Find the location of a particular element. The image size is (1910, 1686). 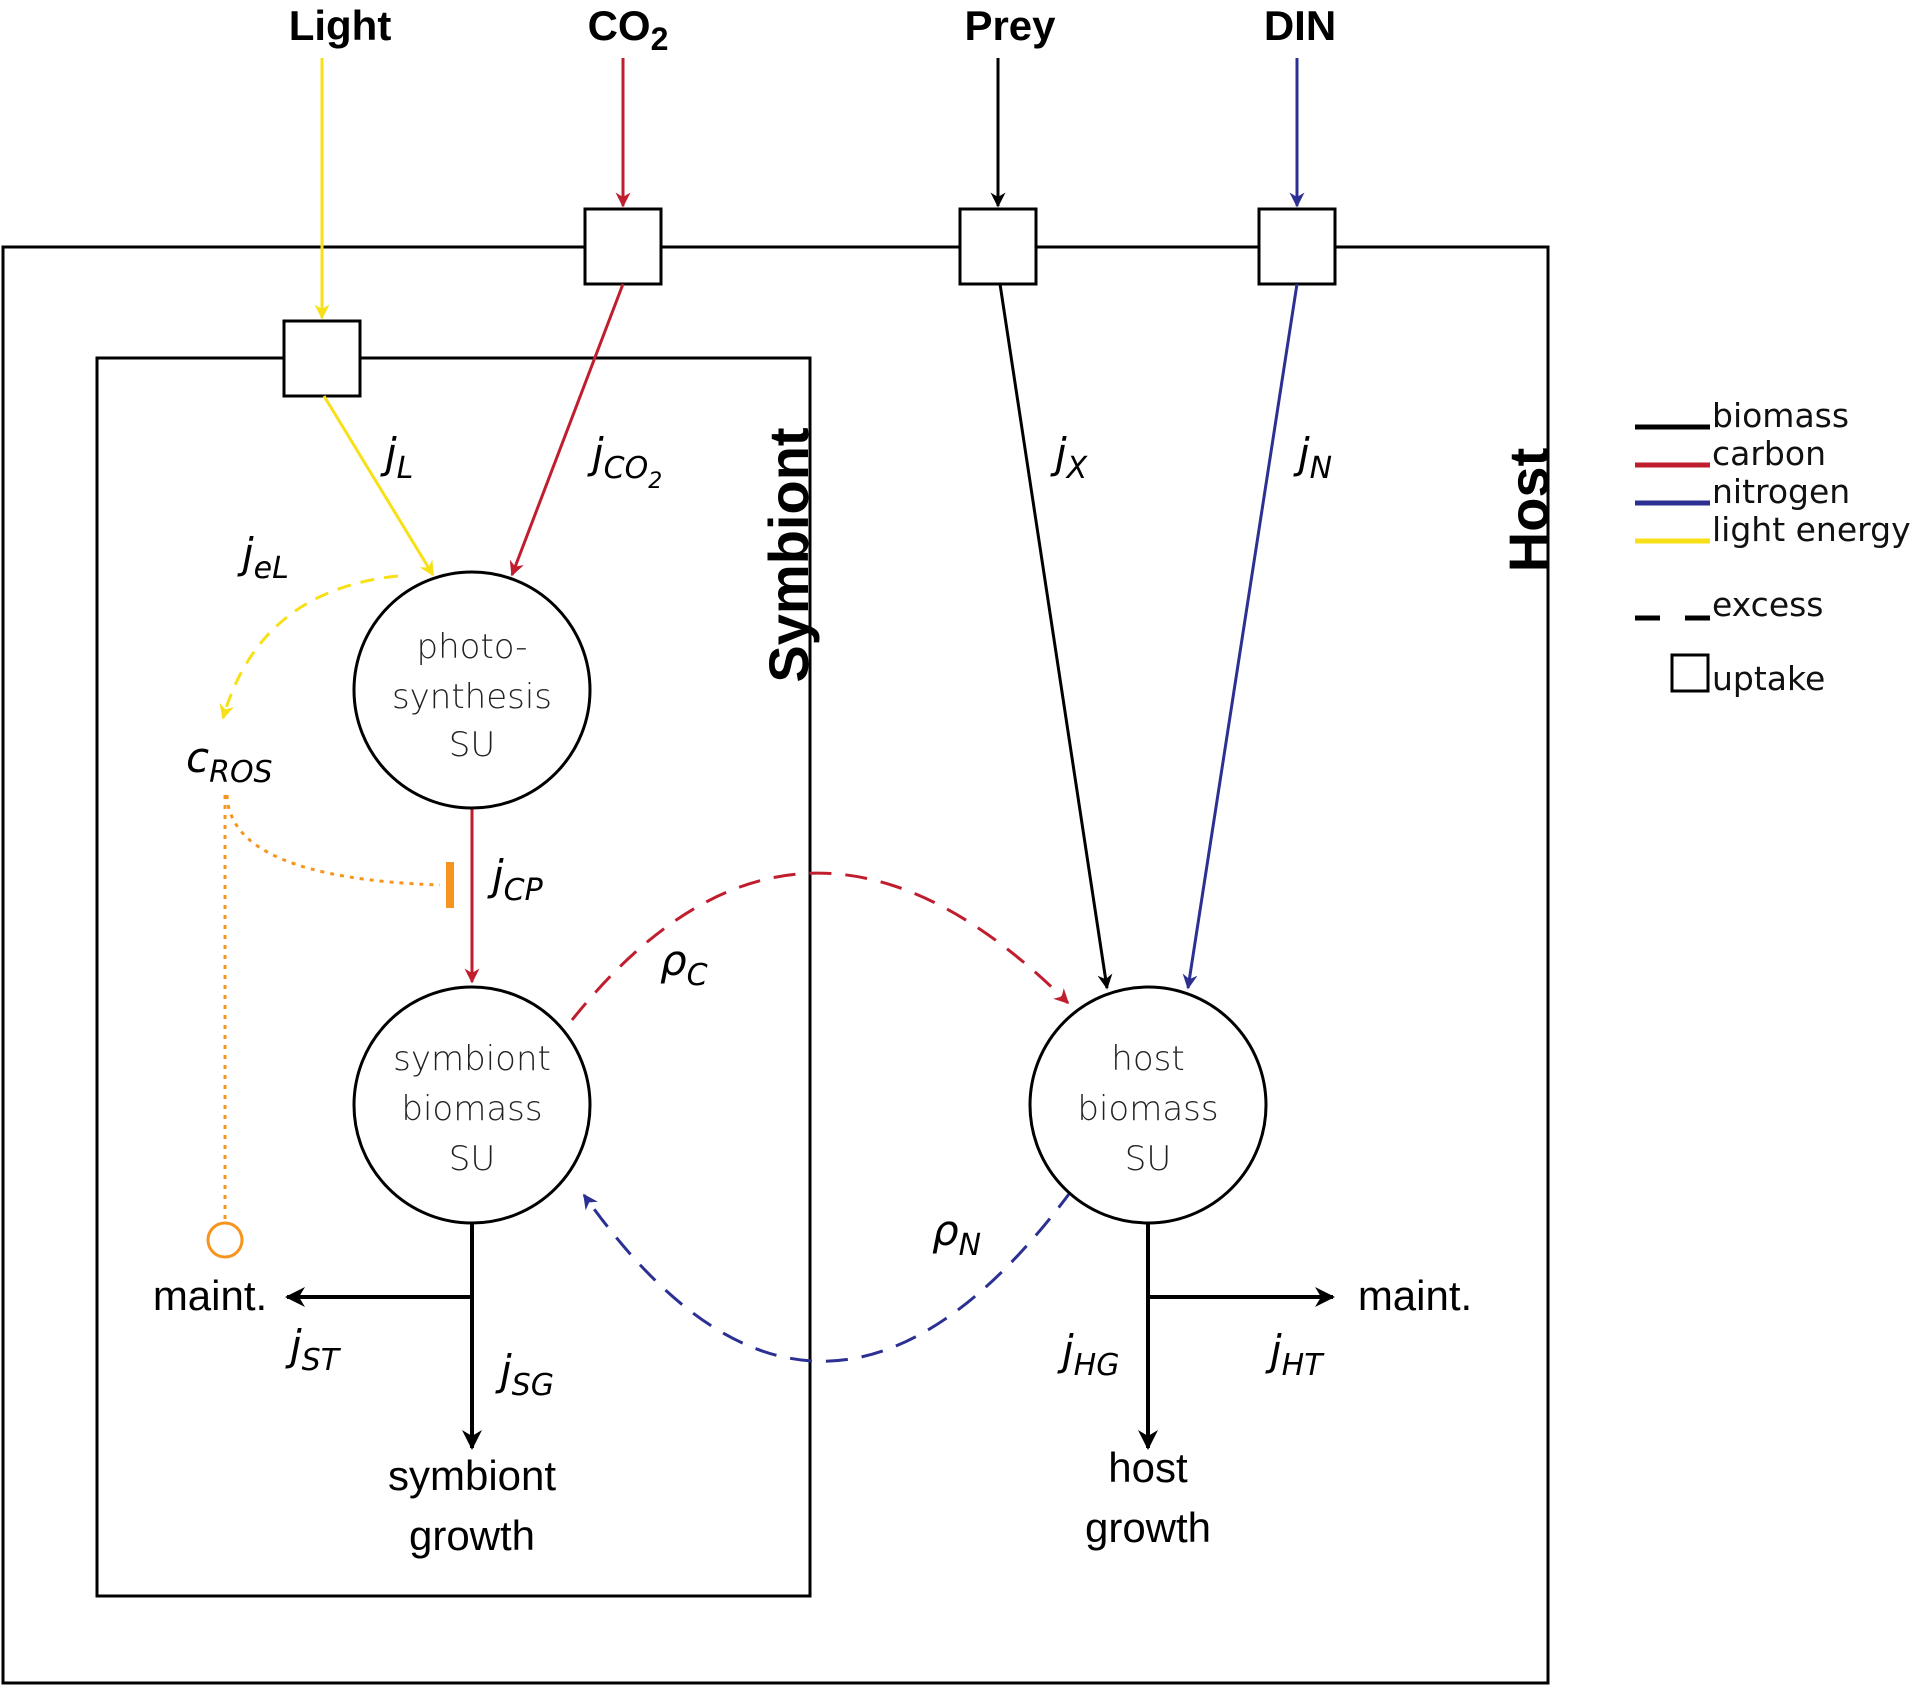

rhoN-excess-arrow is located at coordinates (828, 1276).